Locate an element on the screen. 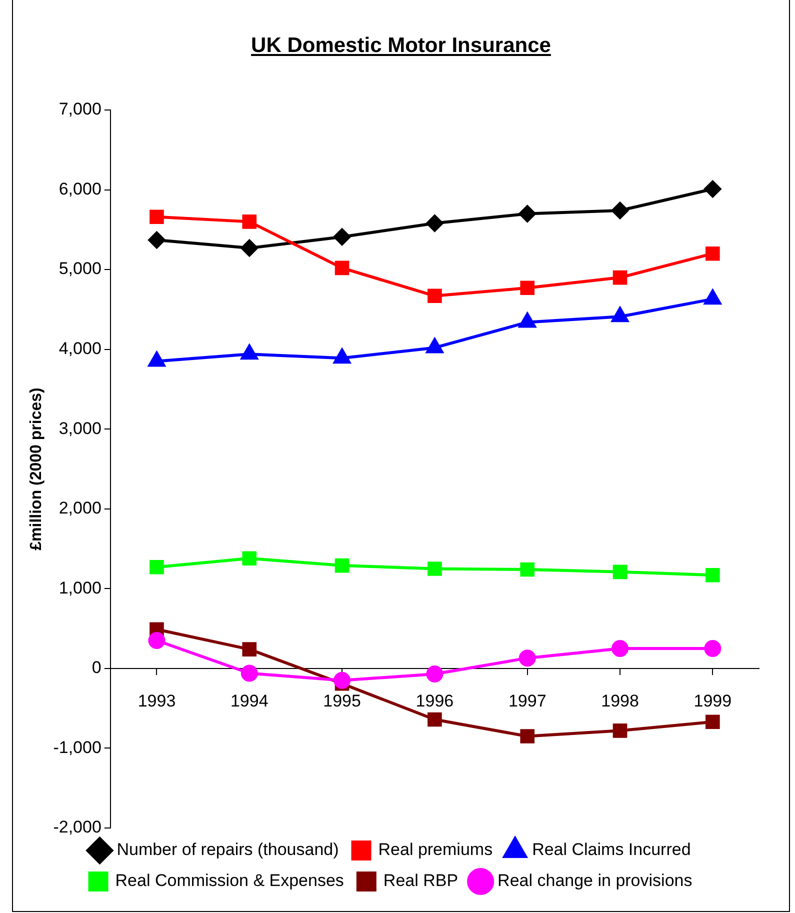 Image resolution: width=795 pixels, height=913 pixels. y-tick-label: 0 is located at coordinates (97, 668).